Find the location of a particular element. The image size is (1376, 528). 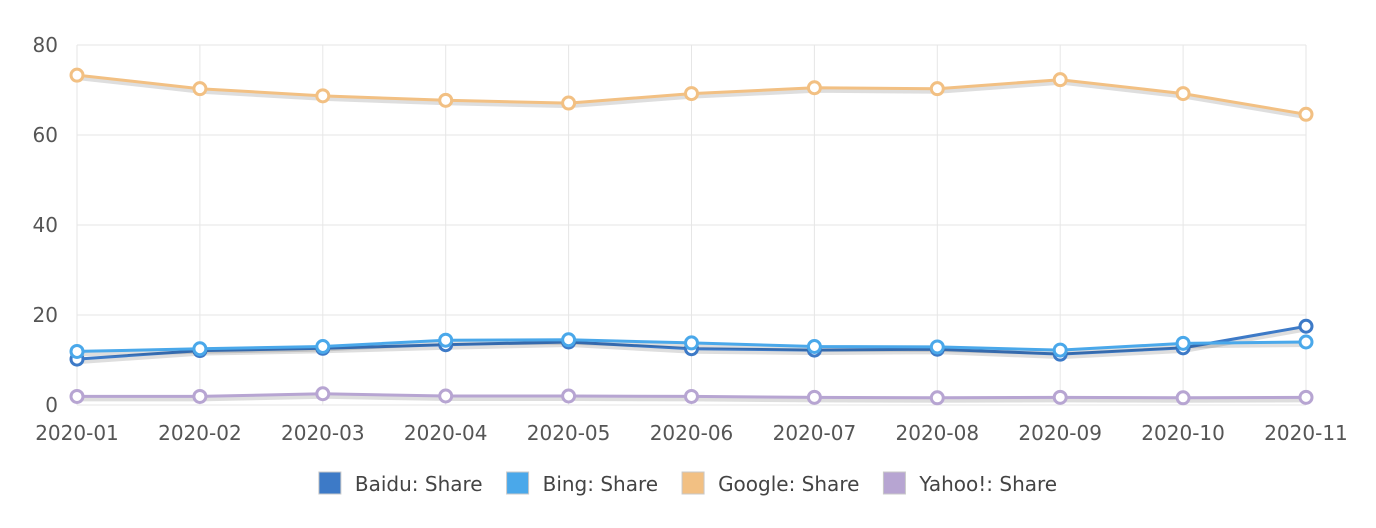

y-axis: 0 20 40 60 80 is located at coordinates (45, 225).